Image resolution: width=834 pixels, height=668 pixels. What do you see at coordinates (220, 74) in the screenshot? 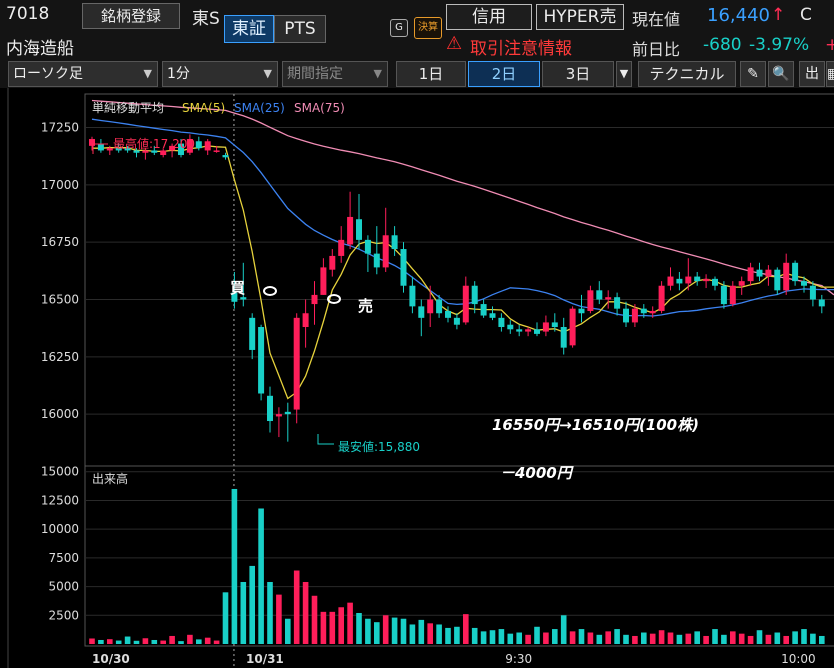
I see `interval-select: 1分 ▼` at bounding box center [220, 74].